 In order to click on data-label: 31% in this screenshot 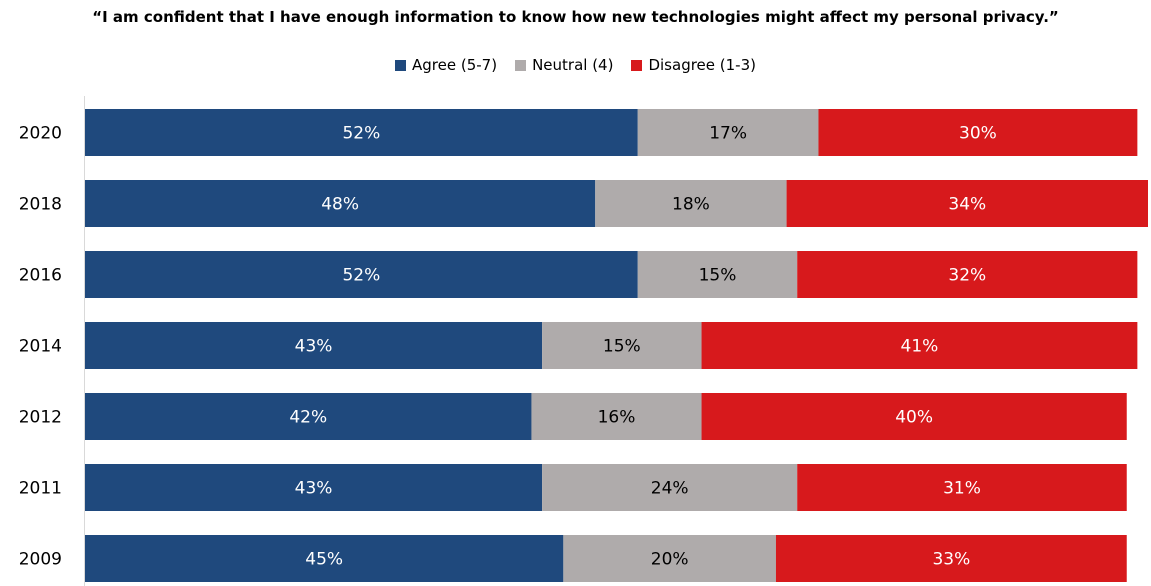, I will do `click(962, 489)`.